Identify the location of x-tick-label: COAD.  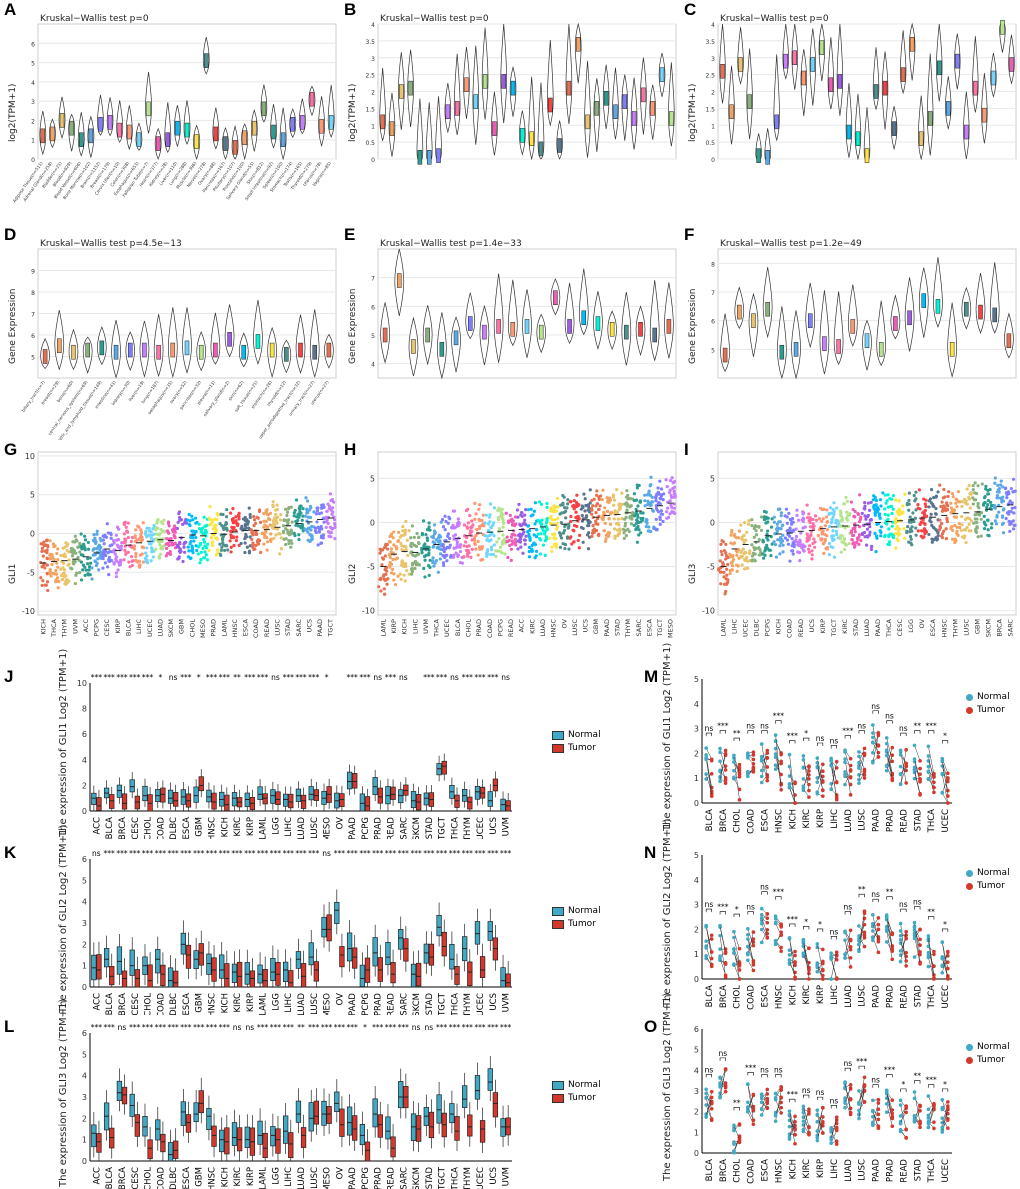
(490, 628).